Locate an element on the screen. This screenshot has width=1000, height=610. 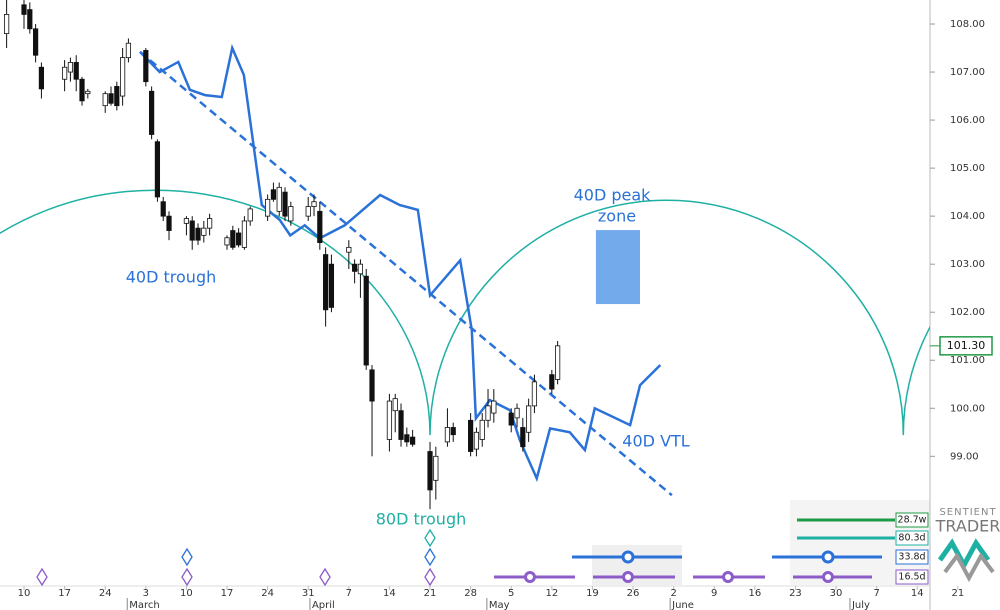
y-tick-label: 101.00 is located at coordinates (967, 360).